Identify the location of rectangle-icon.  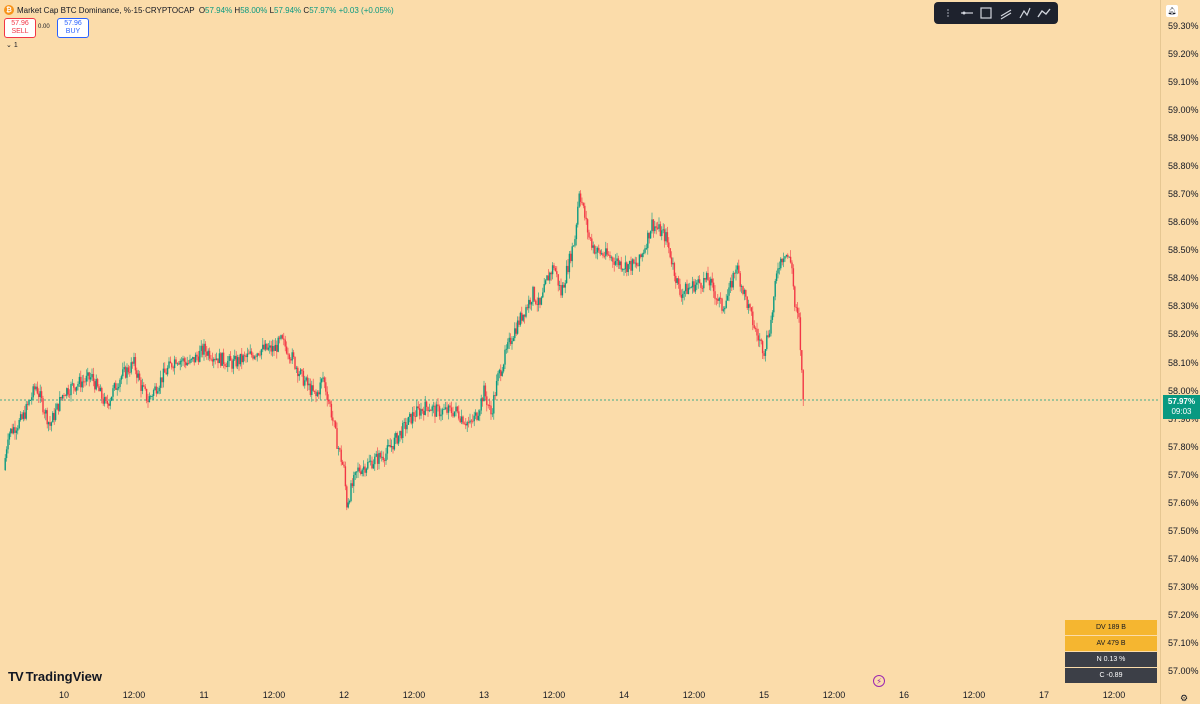
(986, 13).